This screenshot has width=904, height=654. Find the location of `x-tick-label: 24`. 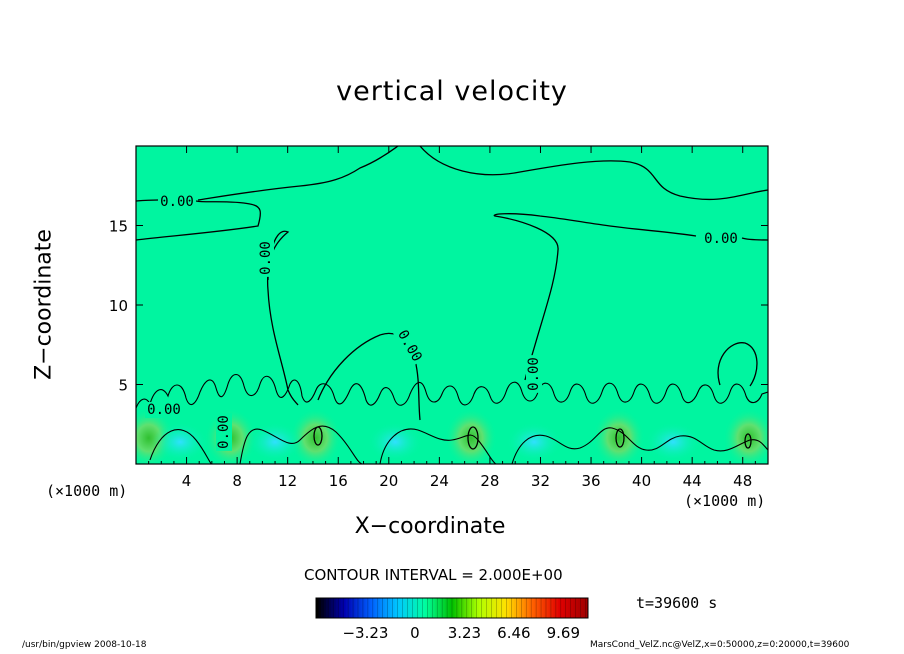

x-tick-label: 24 is located at coordinates (439, 481).